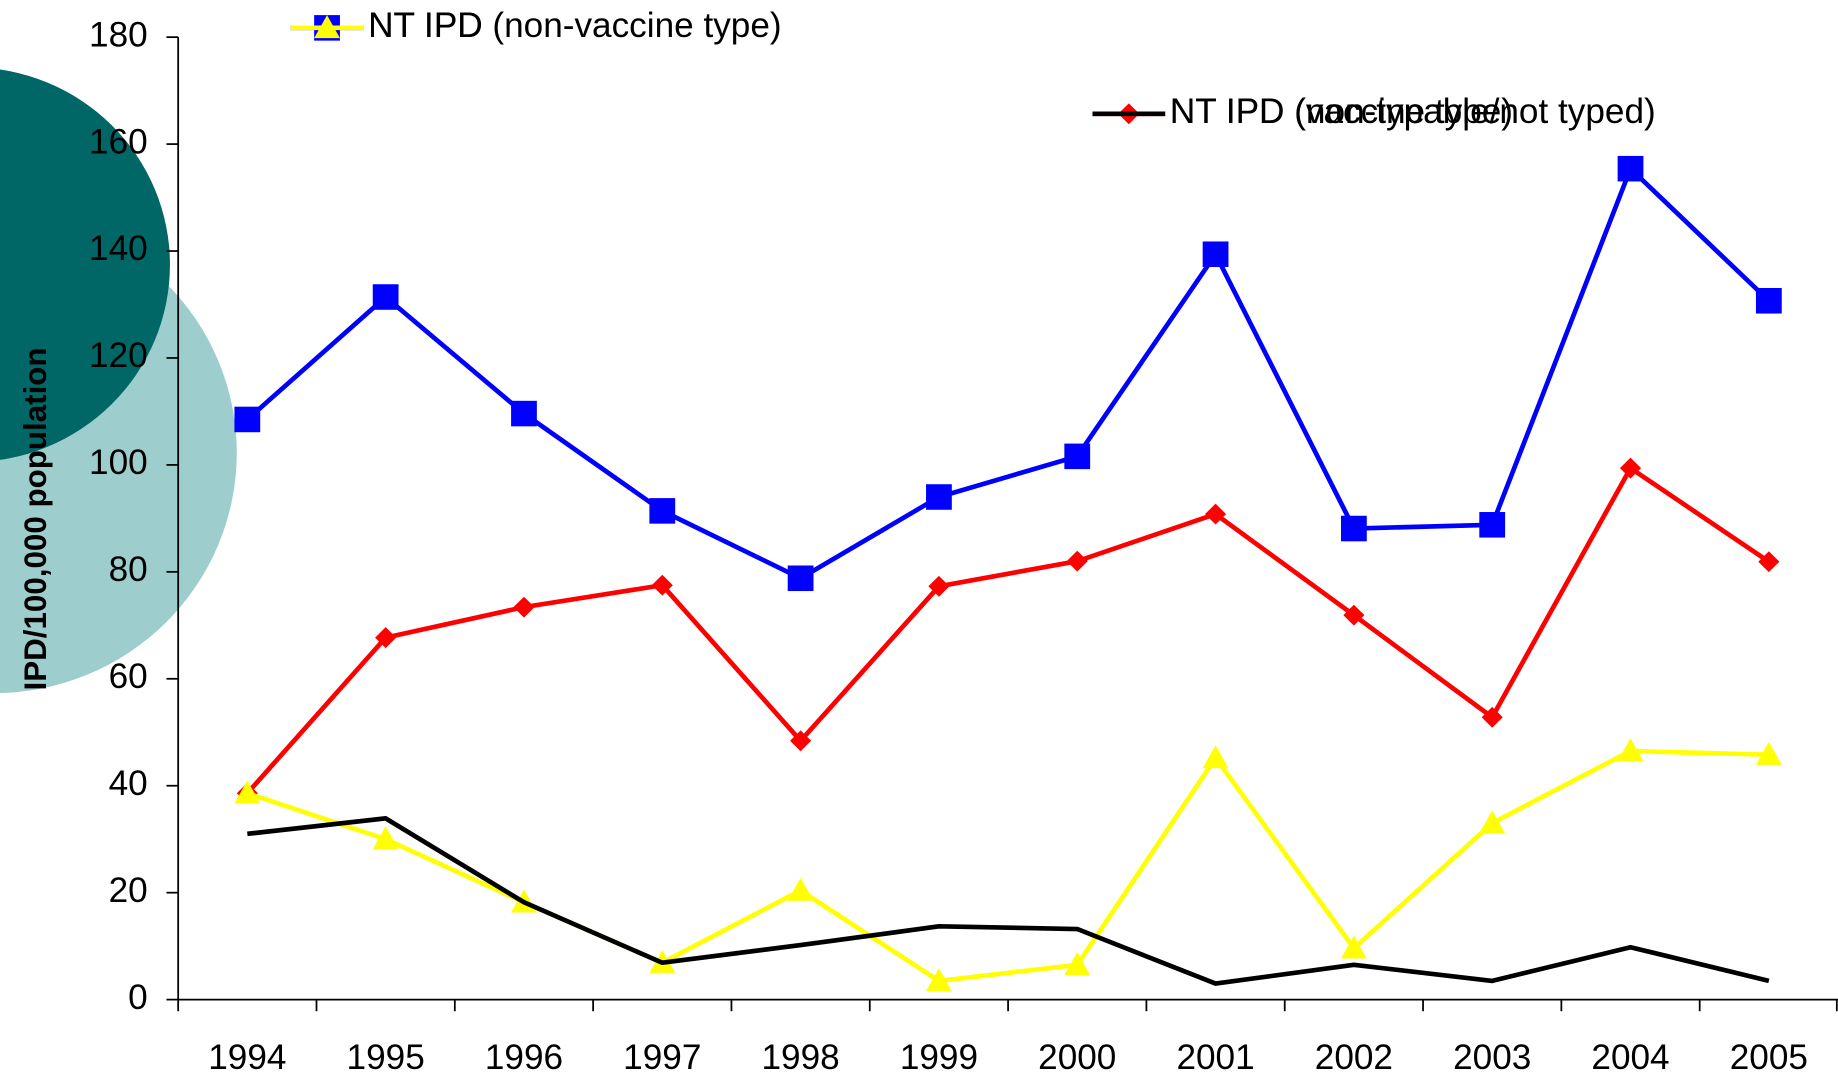 This screenshot has width=1838, height=1089. Describe the element at coordinates (128, 676) in the screenshot. I see `y-tick-label: 60` at that location.